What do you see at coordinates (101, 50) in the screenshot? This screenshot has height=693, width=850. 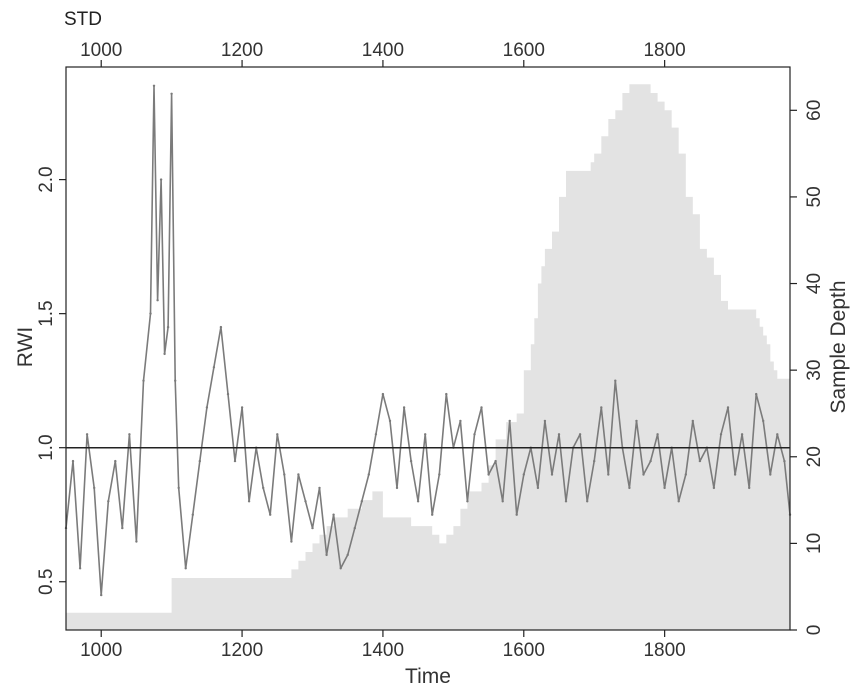 I see `x-top-tick-label: 1000` at bounding box center [101, 50].